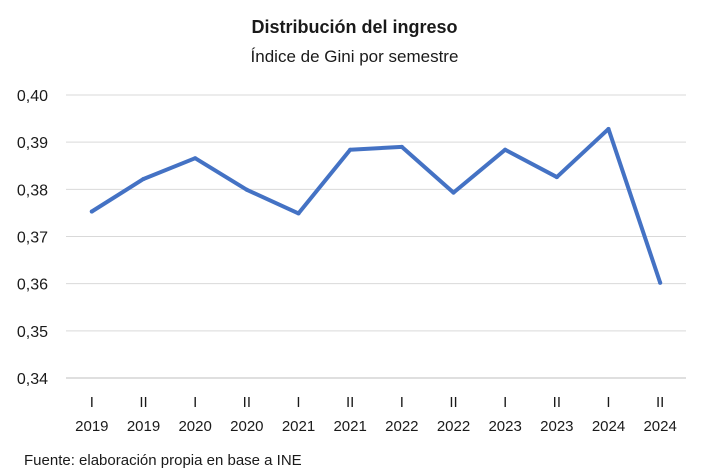 The width and height of the screenshot is (709, 473). What do you see at coordinates (32, 332) in the screenshot?
I see `y-tick-label: 0,35` at bounding box center [32, 332].